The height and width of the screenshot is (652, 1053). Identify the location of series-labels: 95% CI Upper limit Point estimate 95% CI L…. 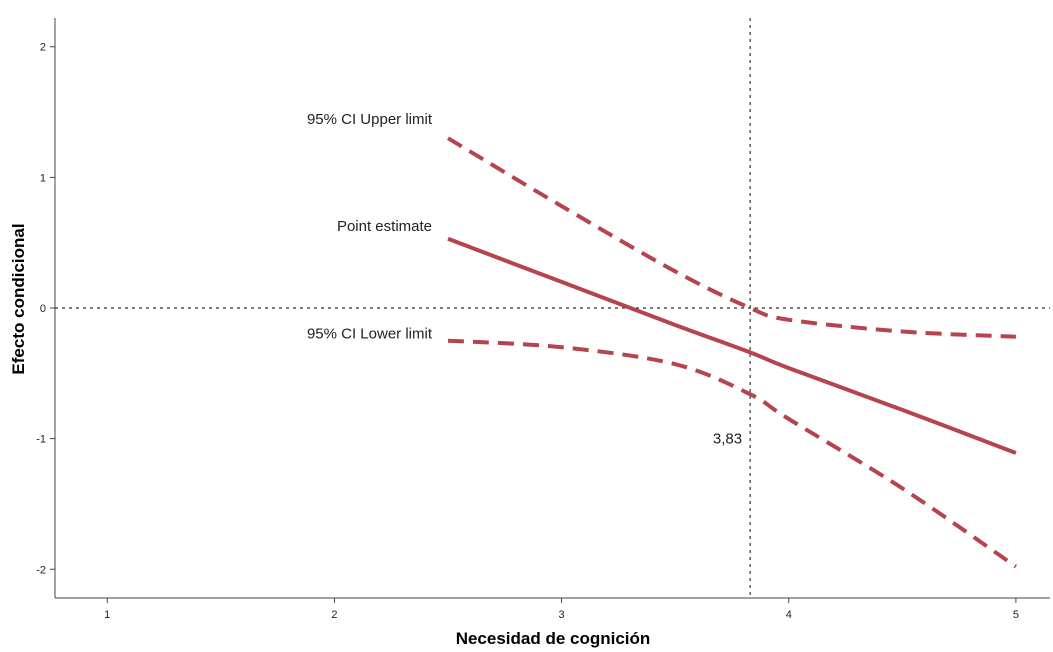
(370, 226).